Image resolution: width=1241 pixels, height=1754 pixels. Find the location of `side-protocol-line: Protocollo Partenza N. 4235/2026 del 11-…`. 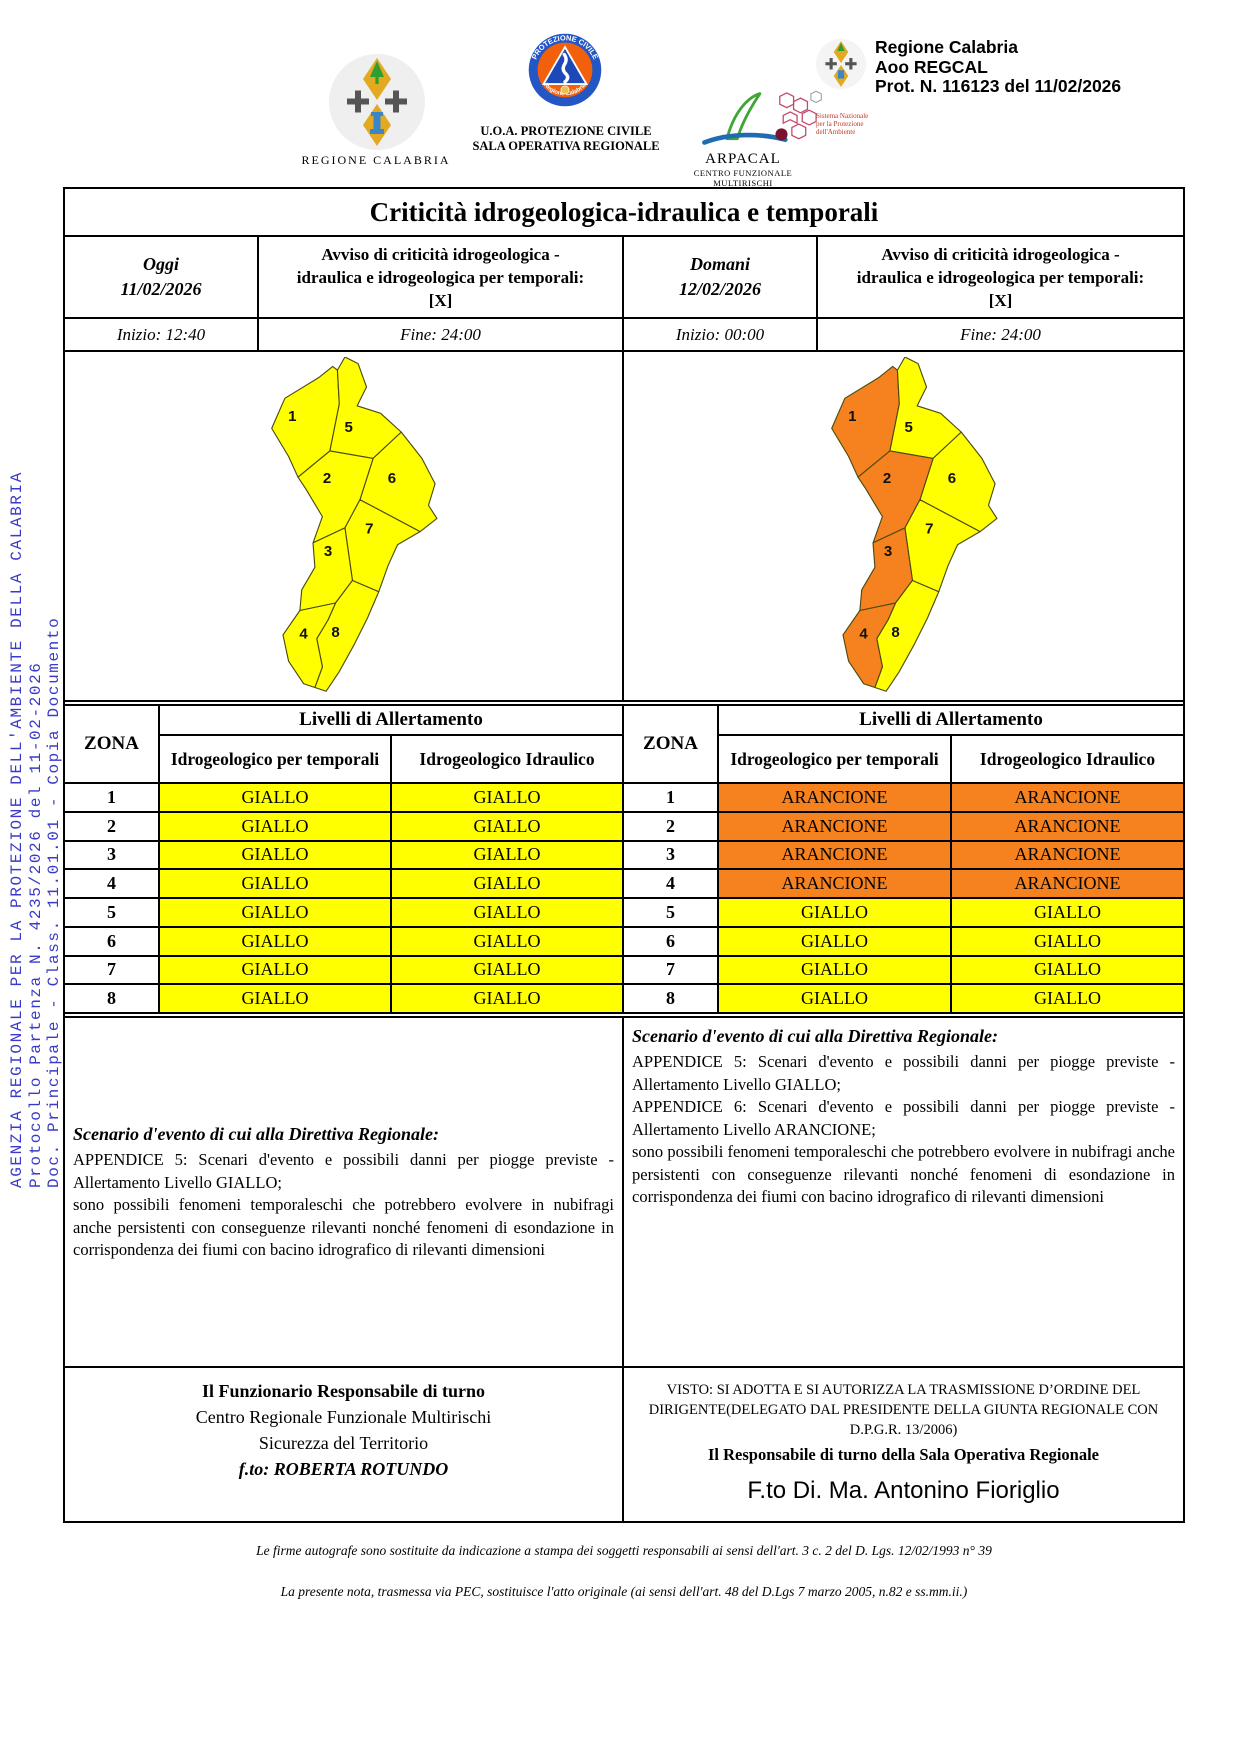

side-protocol-line: Protocollo Partenza N. 4235/2026 del 11-… is located at coordinates (35, 924).